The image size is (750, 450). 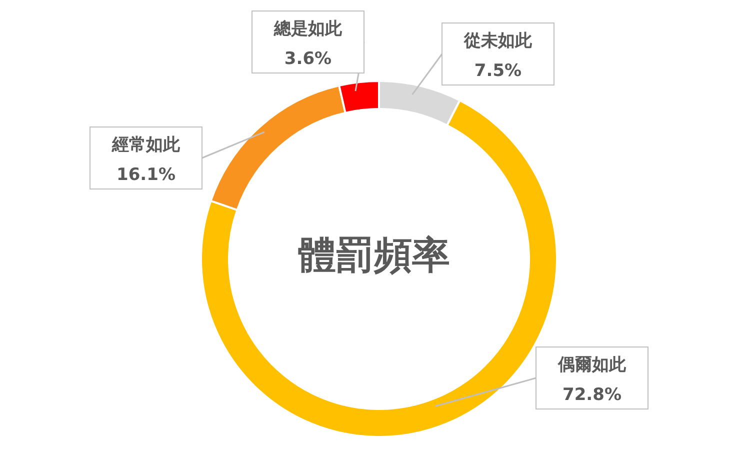 I want to click on text: 體罰頻率, so click(x=374, y=255).